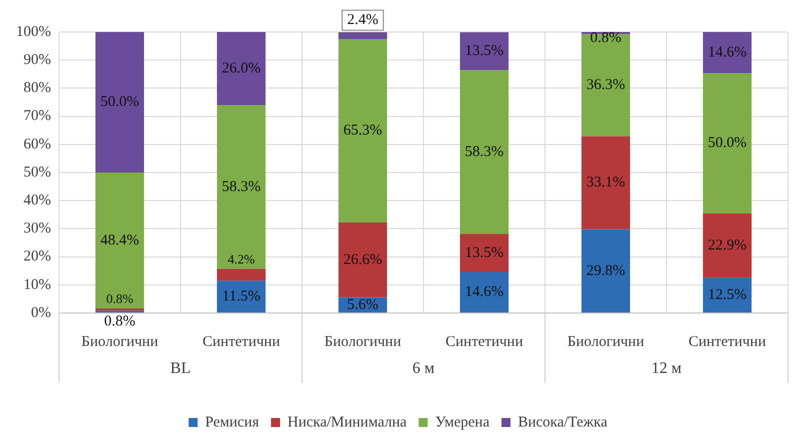  I want to click on data-label: 65.3%, so click(362, 130).